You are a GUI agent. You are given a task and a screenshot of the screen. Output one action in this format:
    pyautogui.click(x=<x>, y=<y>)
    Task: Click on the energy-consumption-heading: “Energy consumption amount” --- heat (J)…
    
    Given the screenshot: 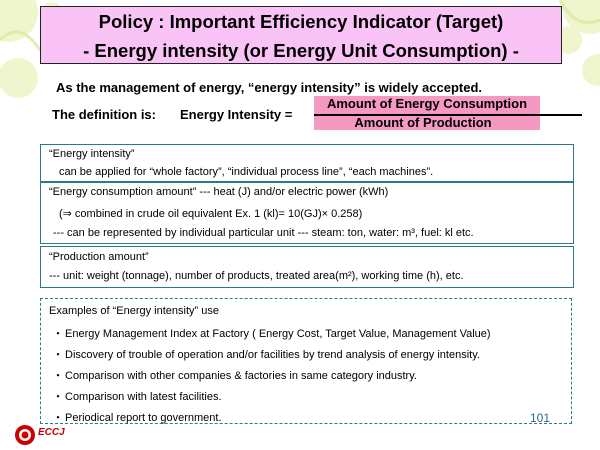 What is the action you would take?
    pyautogui.click(x=219, y=192)
    